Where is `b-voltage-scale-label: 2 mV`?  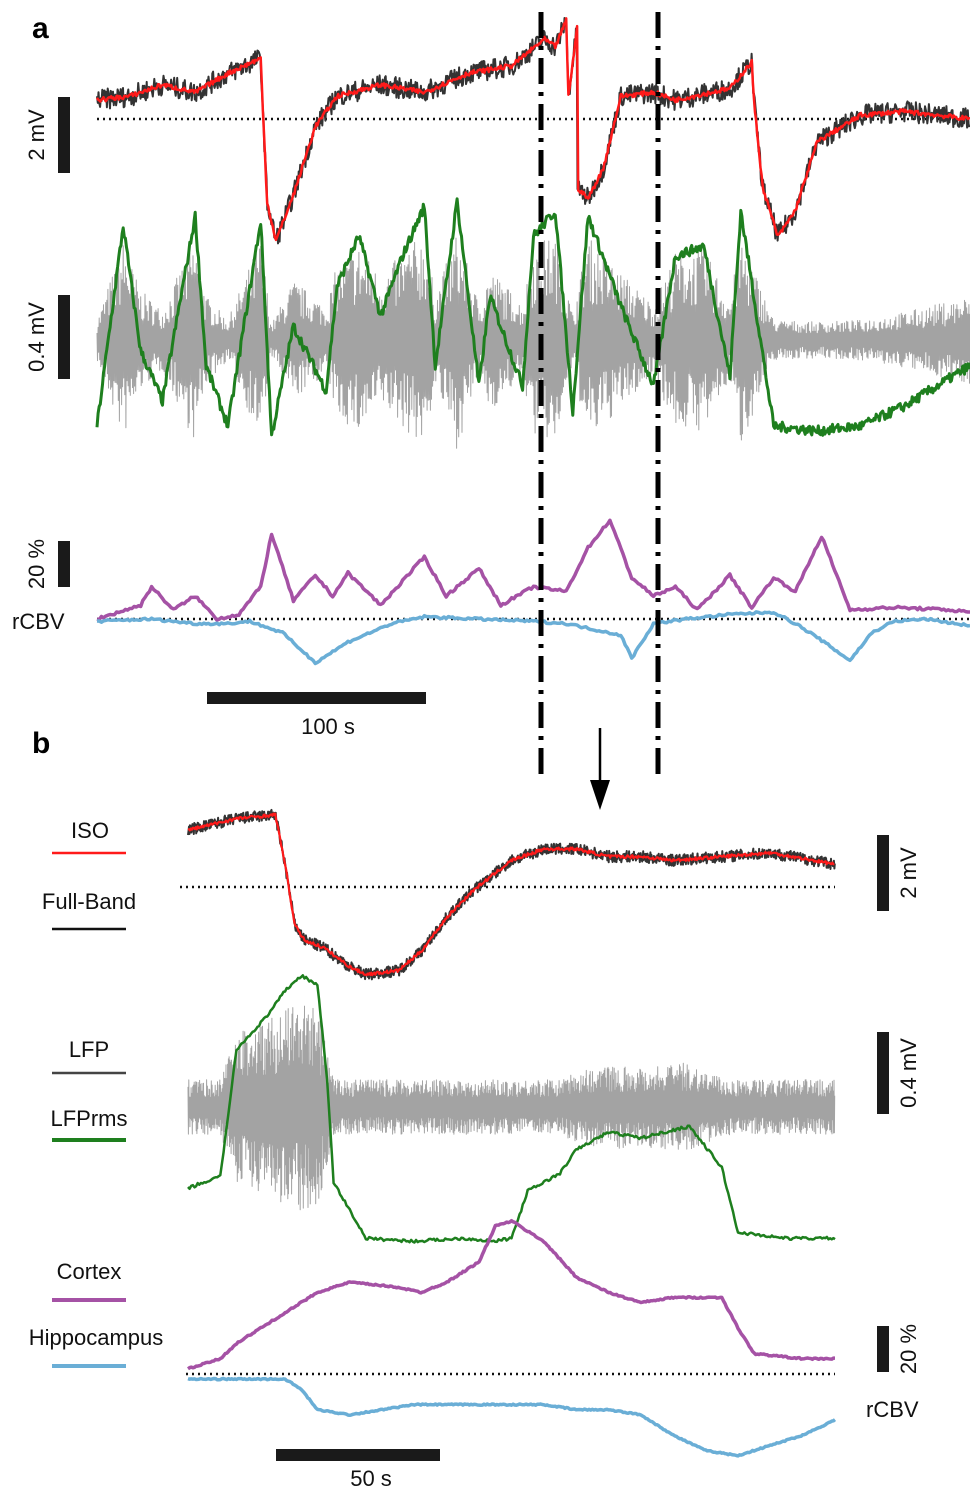 b-voltage-scale-label: 2 mV is located at coordinates (908, 873).